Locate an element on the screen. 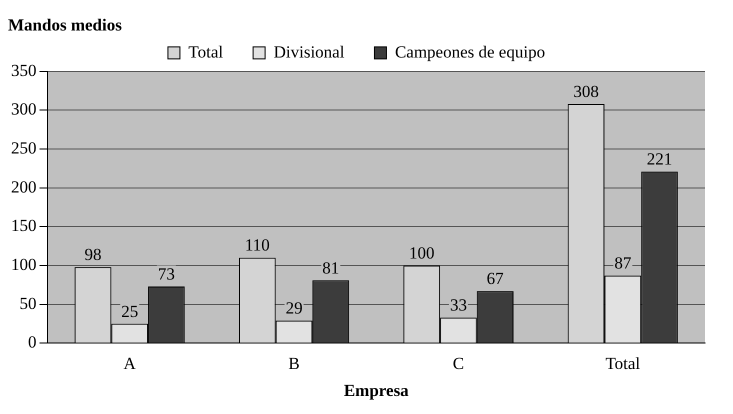  y-tick-label: 150 is located at coordinates (23, 226).